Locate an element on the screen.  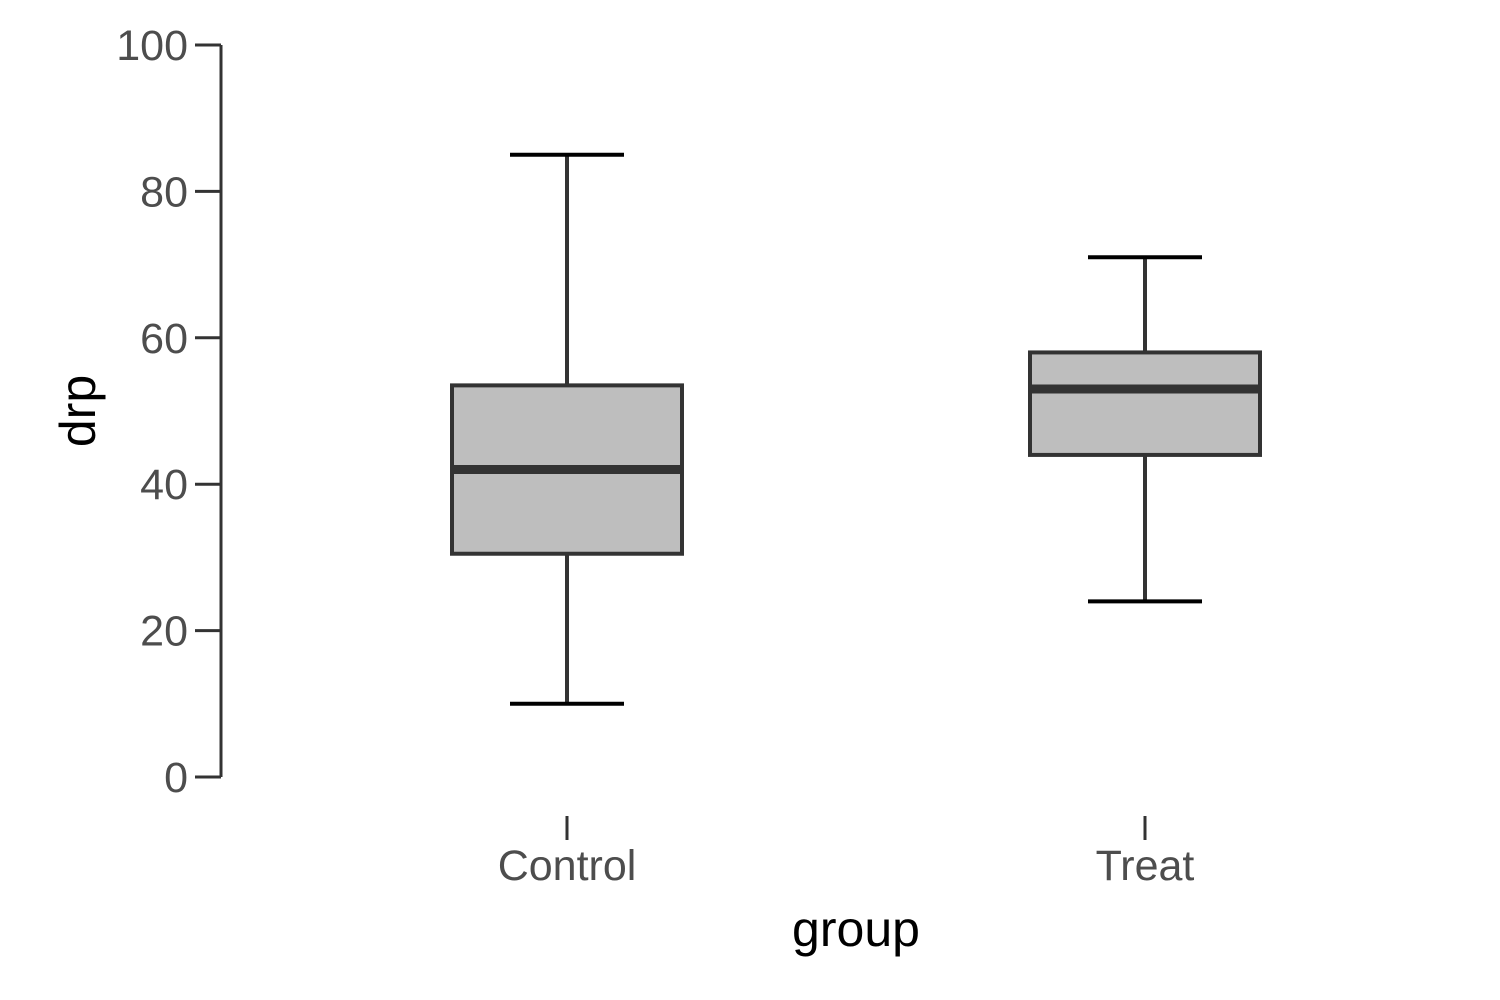
x-axis-title: group is located at coordinates (856, 929).